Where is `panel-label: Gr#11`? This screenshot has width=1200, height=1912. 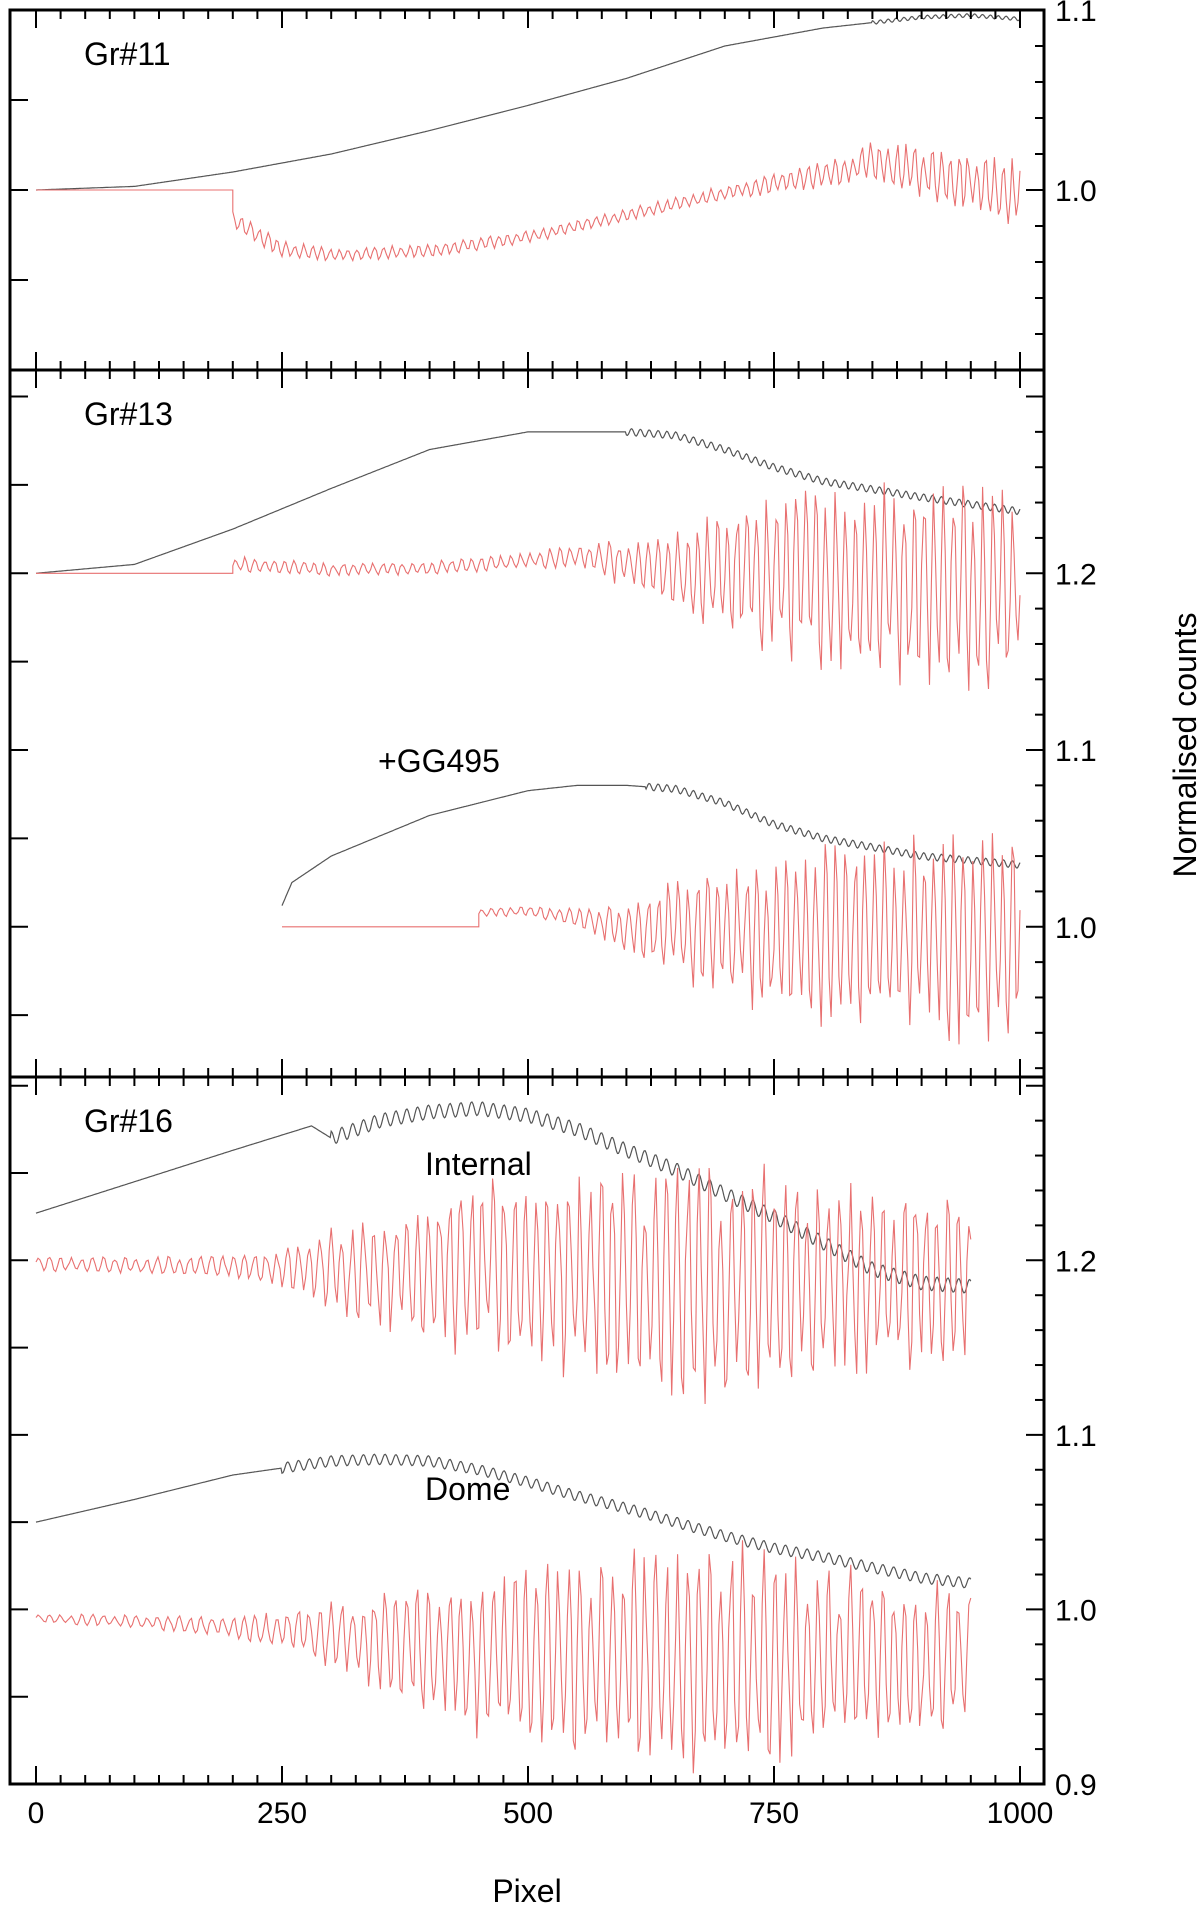 panel-label: Gr#11 is located at coordinates (127, 54).